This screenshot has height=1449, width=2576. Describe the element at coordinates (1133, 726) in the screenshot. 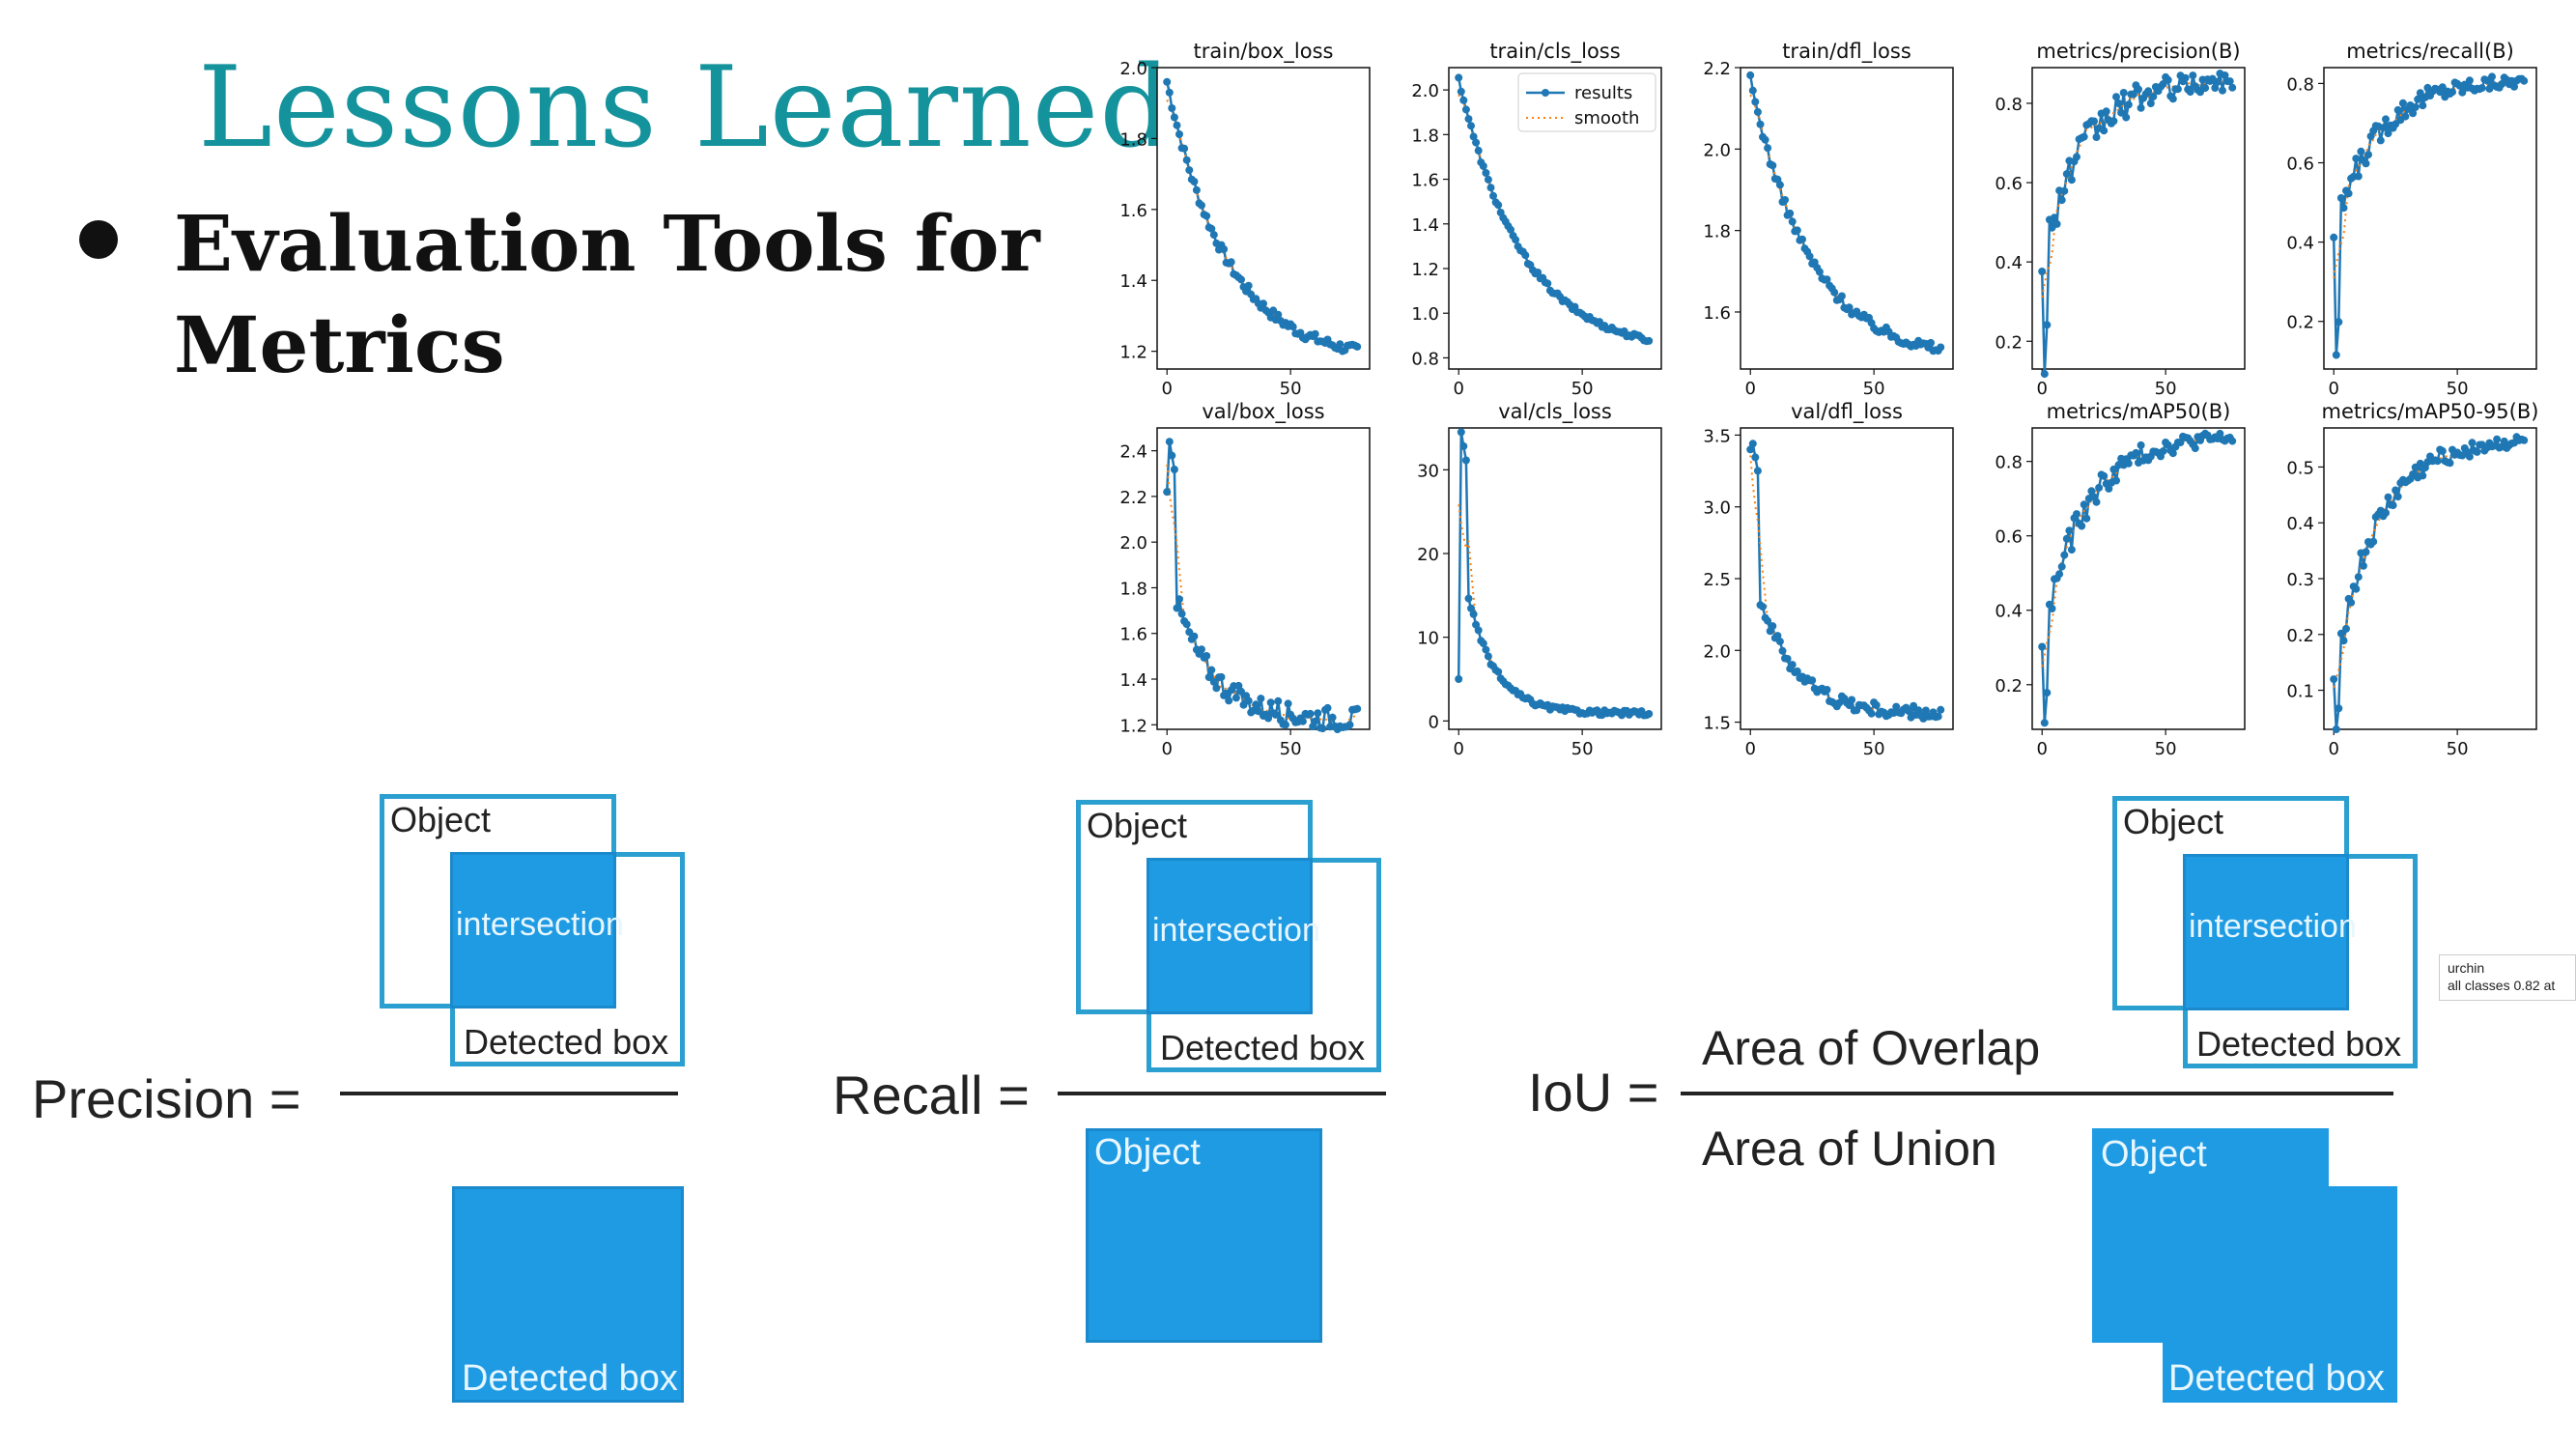

I see `chart-val-box-loss-ytick-label: 1.2` at that location.